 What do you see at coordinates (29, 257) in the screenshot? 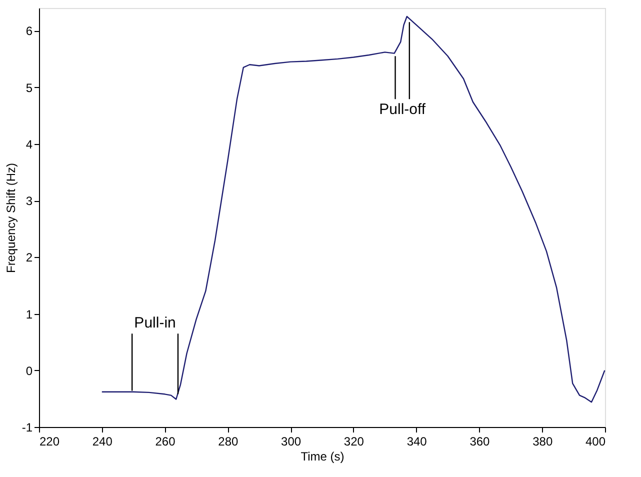
I see `y-tick-label: 2` at bounding box center [29, 257].